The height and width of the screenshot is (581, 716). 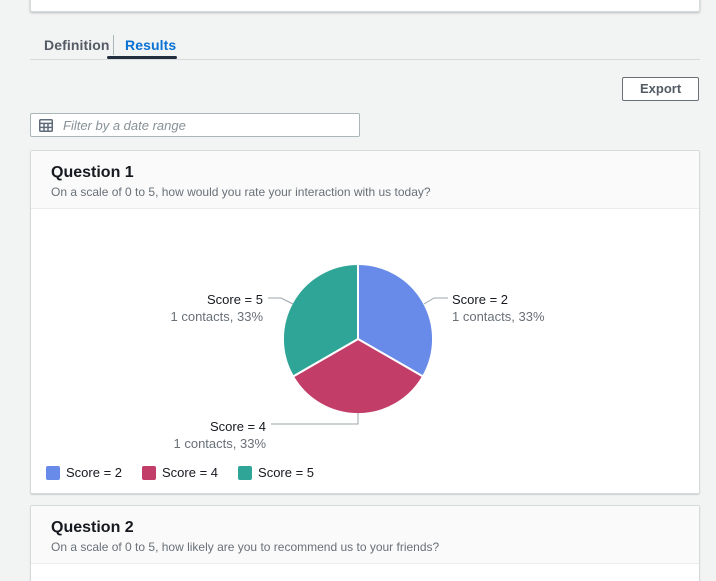 What do you see at coordinates (113, 45) in the screenshot?
I see `tab-divider` at bounding box center [113, 45].